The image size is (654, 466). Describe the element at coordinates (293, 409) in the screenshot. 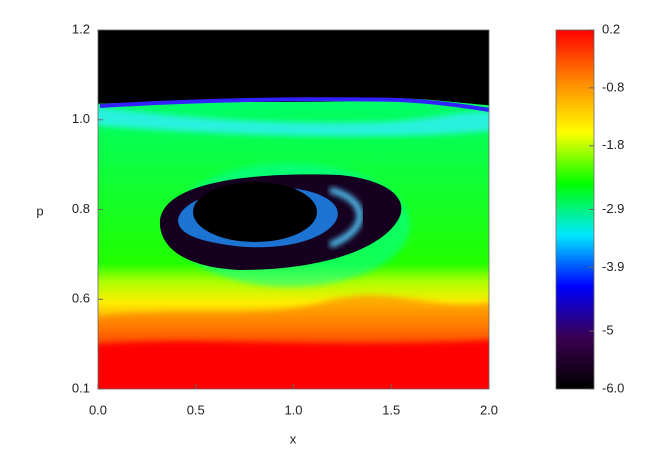

I see `x-tick-label: 1.0` at that location.